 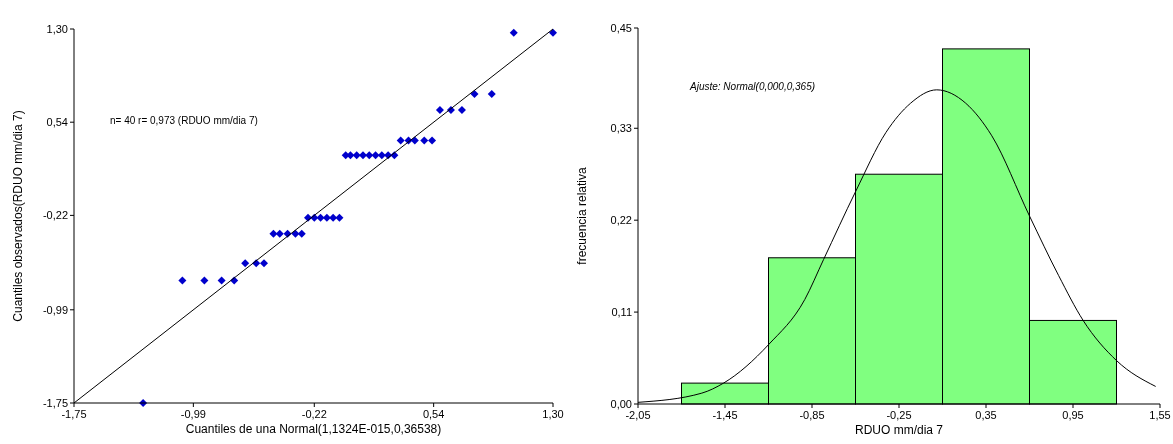 What do you see at coordinates (55, 309) in the screenshot?
I see `y-tick-label: -0,99` at bounding box center [55, 309].